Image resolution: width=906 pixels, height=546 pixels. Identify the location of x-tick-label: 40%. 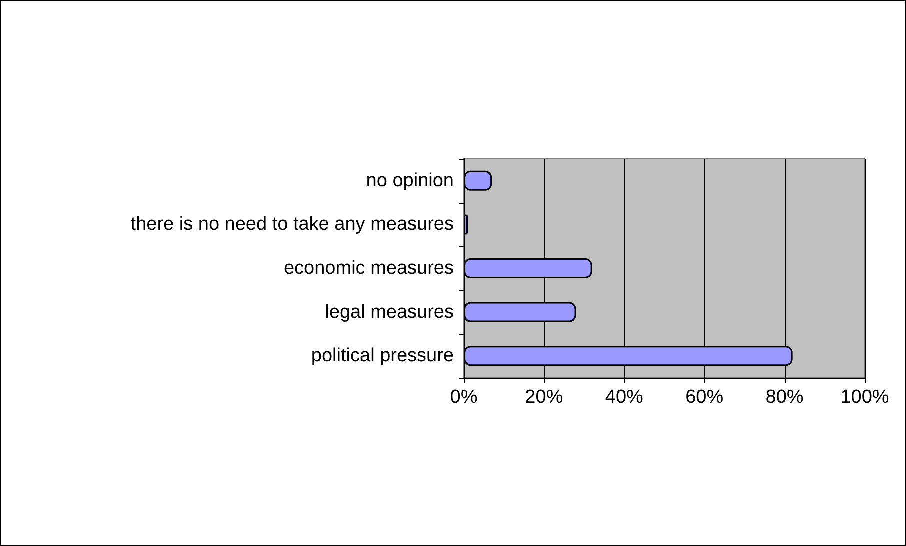
(624, 397).